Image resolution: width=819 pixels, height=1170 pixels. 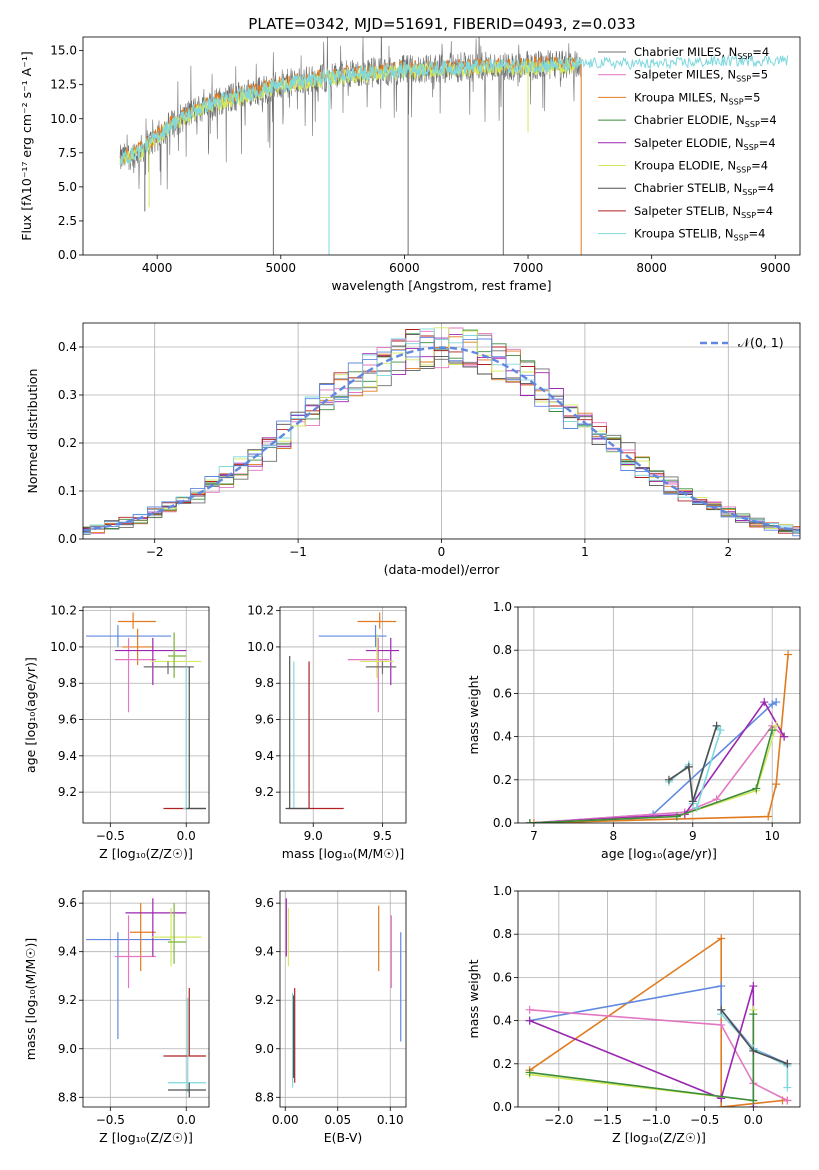 What do you see at coordinates (63, 51) in the screenshot?
I see `y-tick-label: 15.0` at bounding box center [63, 51].